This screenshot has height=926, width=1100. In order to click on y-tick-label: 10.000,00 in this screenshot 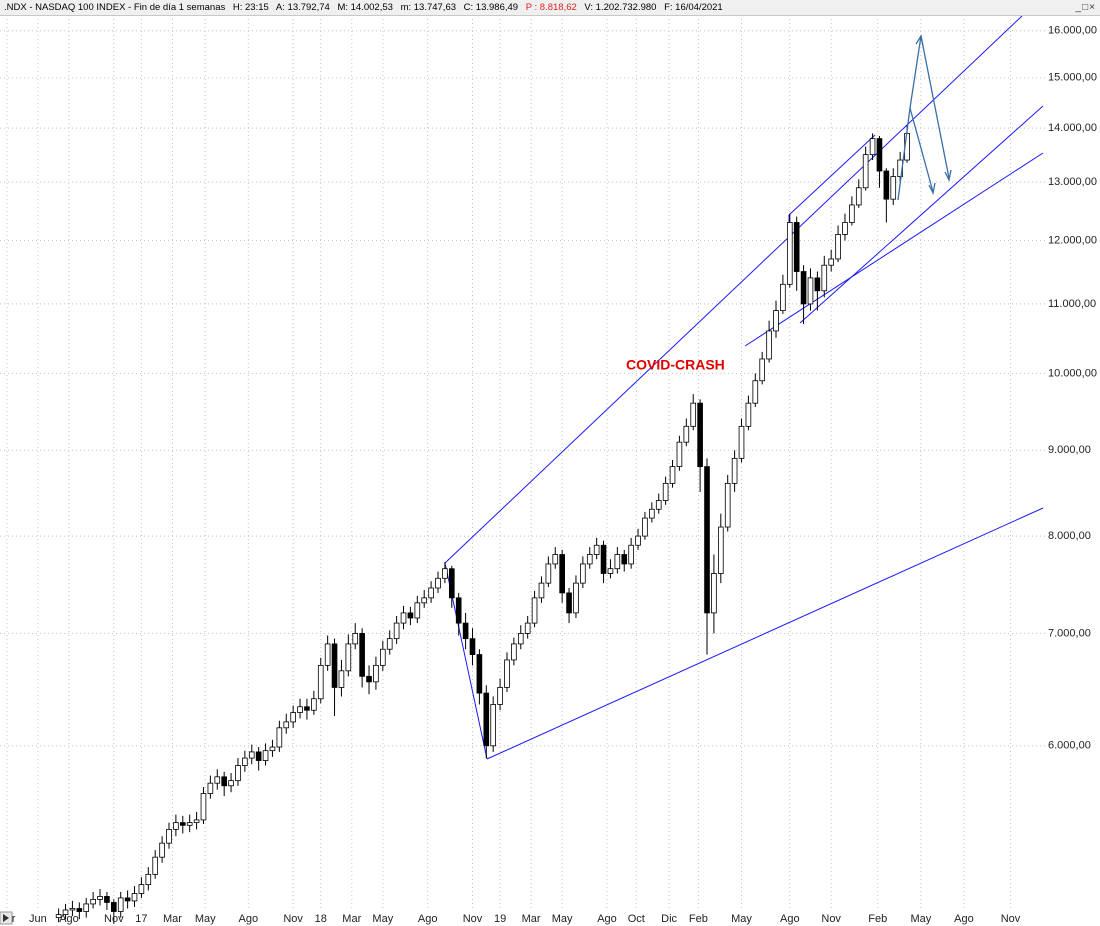, I will do `click(1072, 373)`.